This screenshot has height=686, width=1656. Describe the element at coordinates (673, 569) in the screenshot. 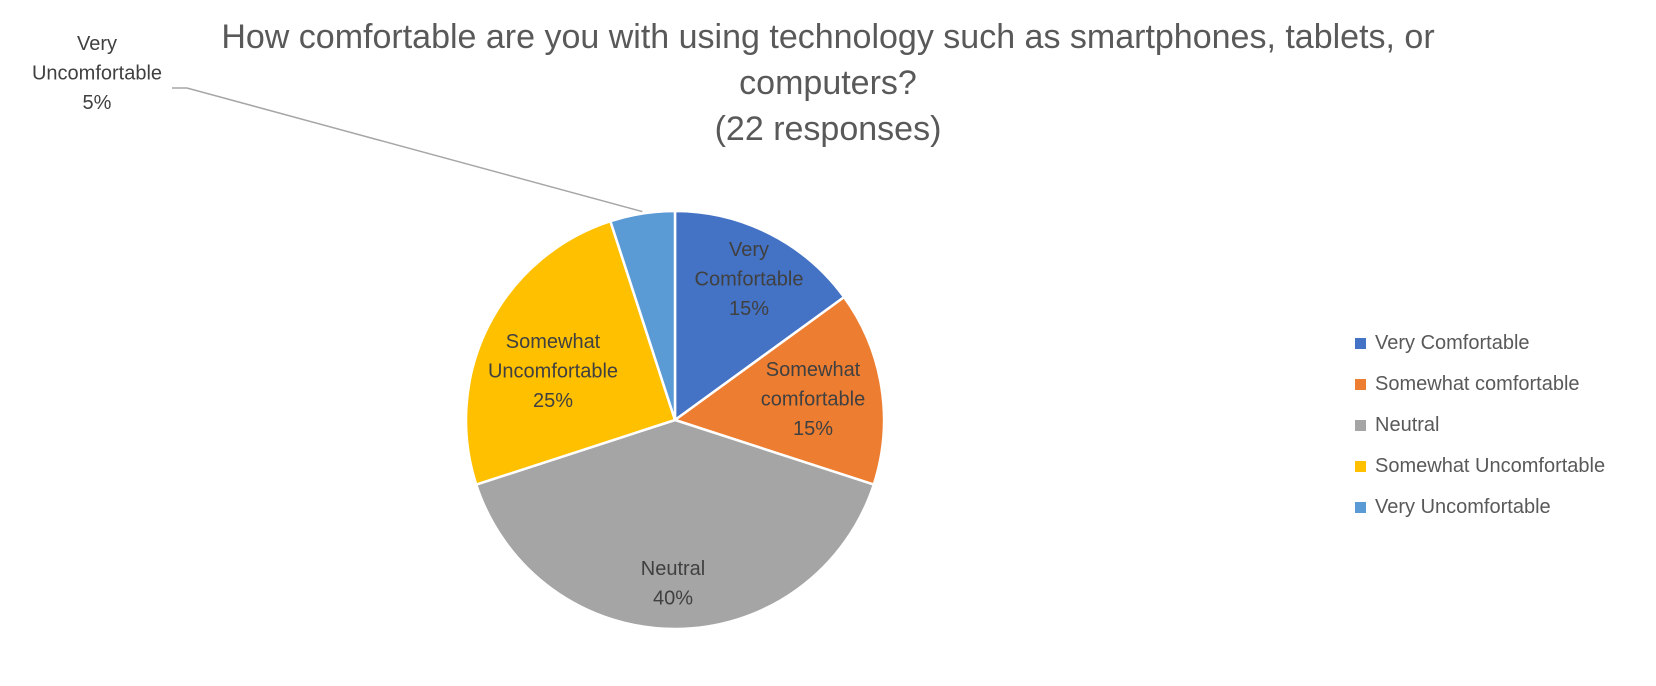

I see `data-label-neutral-line-1: Neutral` at that location.